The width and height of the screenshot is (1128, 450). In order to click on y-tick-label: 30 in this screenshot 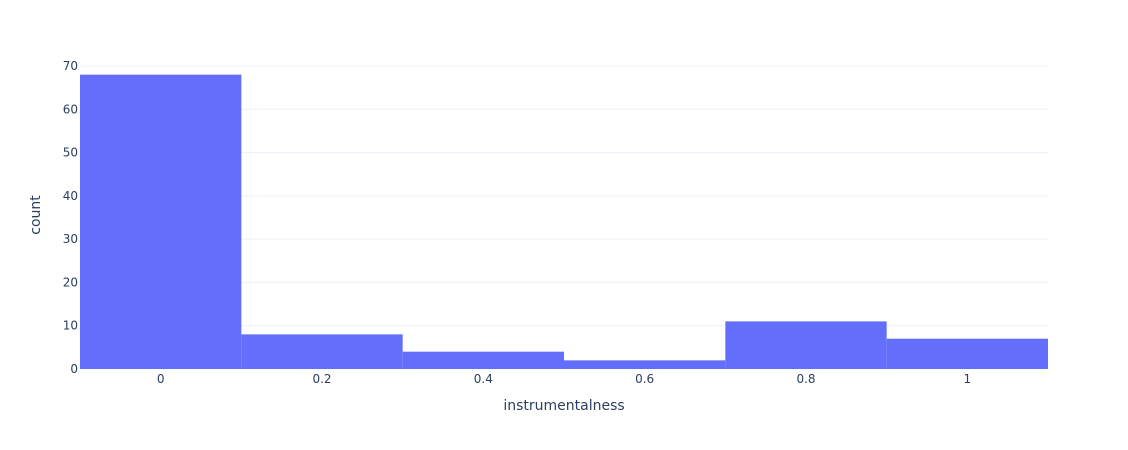, I will do `click(70, 239)`.